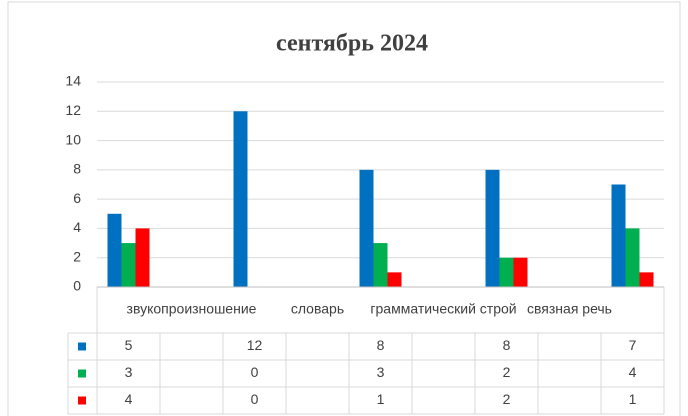 The image size is (688, 416). What do you see at coordinates (77, 198) in the screenshot?
I see `y-tick-label: 6` at bounding box center [77, 198].